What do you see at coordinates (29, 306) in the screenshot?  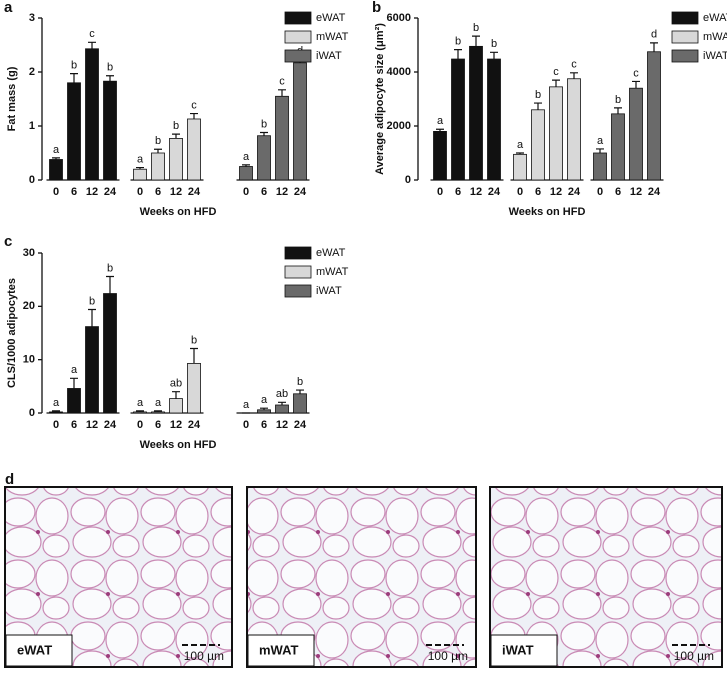 I see `y-tick-label: 20` at bounding box center [29, 306].